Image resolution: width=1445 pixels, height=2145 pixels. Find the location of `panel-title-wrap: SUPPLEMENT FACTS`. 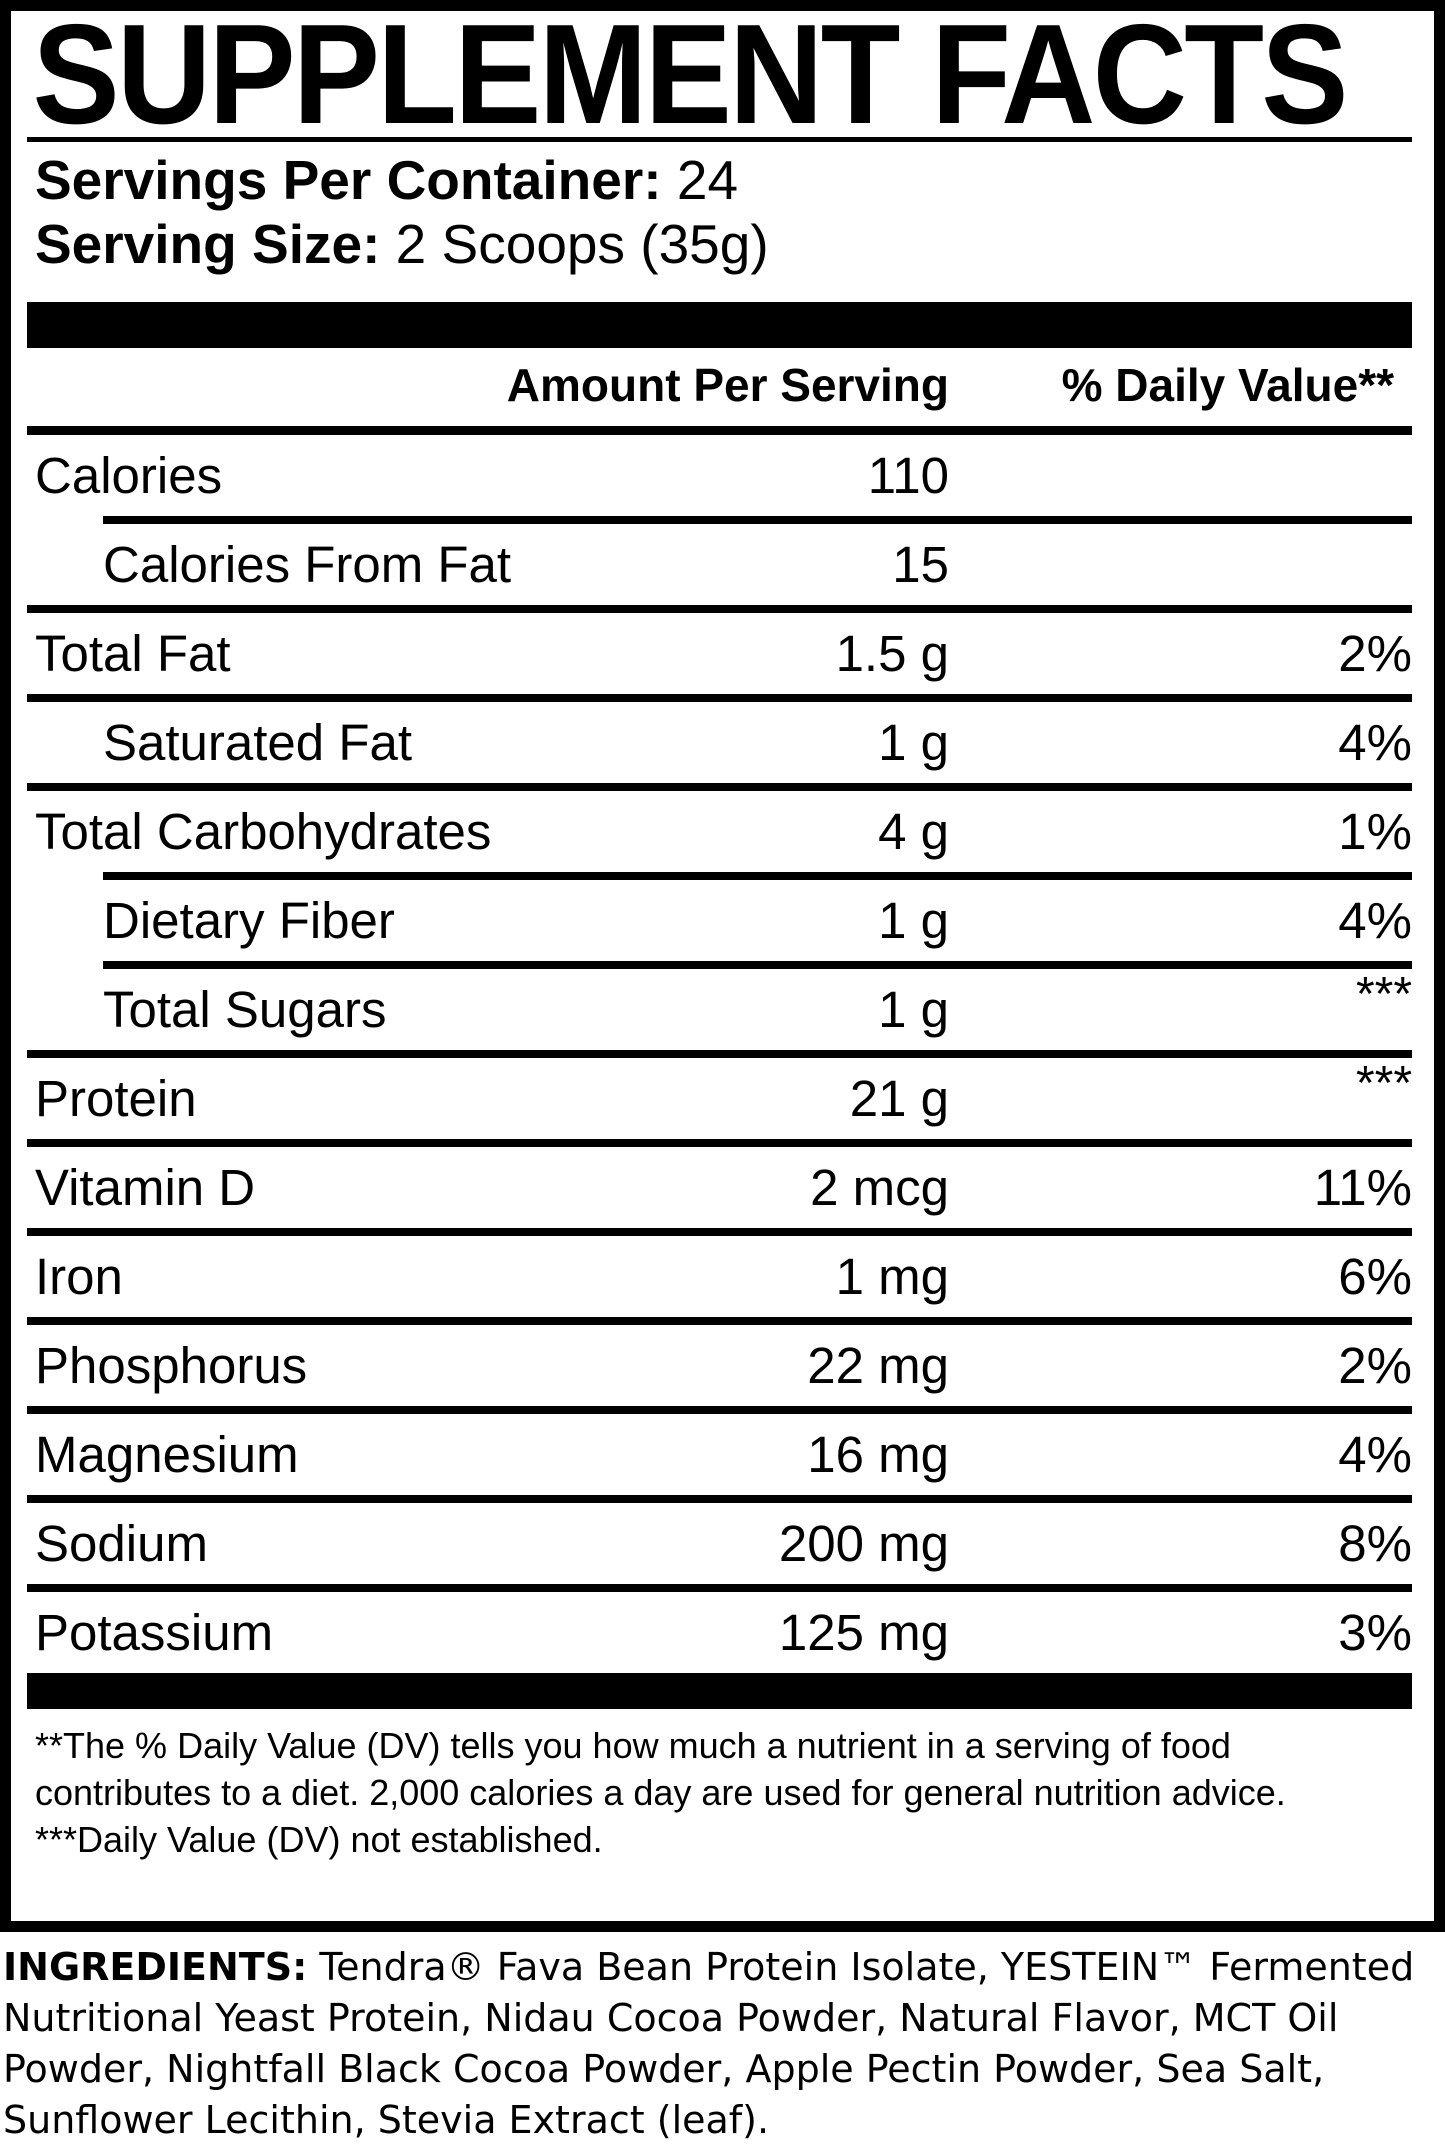

panel-title-wrap: SUPPLEMENT FACTS is located at coordinates (719, 75).